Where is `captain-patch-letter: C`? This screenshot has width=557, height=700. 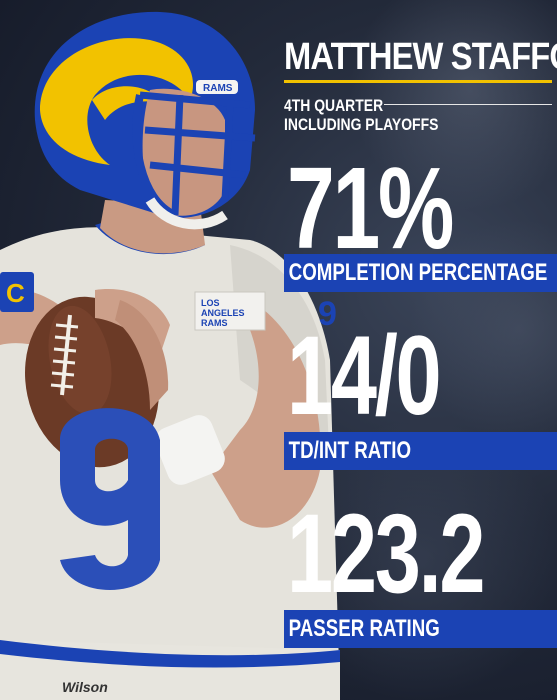 captain-patch-letter: C is located at coordinates (15, 293).